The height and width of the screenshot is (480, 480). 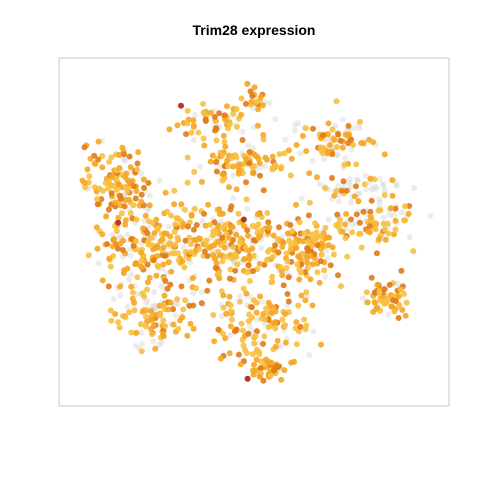 What do you see at coordinates (247, 378) in the screenshot?
I see `max-expression-point` at bounding box center [247, 378].